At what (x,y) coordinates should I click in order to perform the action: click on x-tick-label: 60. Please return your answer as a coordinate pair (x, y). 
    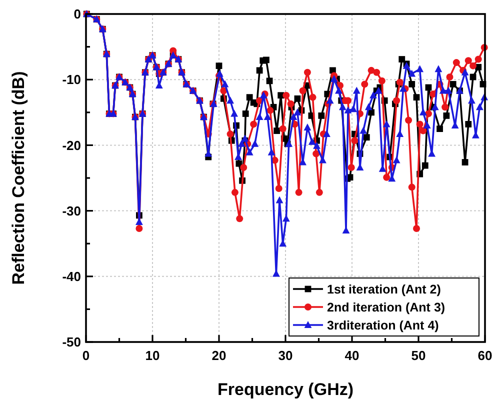
    Looking at the image, I should click on (485, 355).